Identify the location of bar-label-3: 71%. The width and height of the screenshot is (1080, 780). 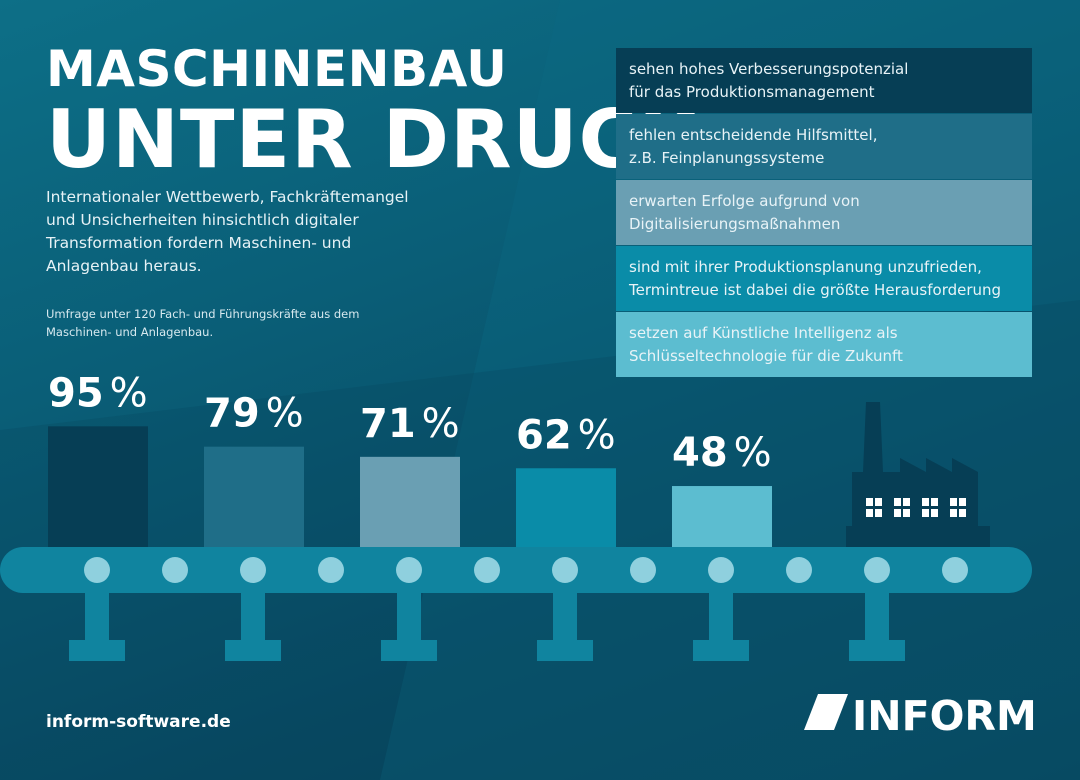
(410, 424).